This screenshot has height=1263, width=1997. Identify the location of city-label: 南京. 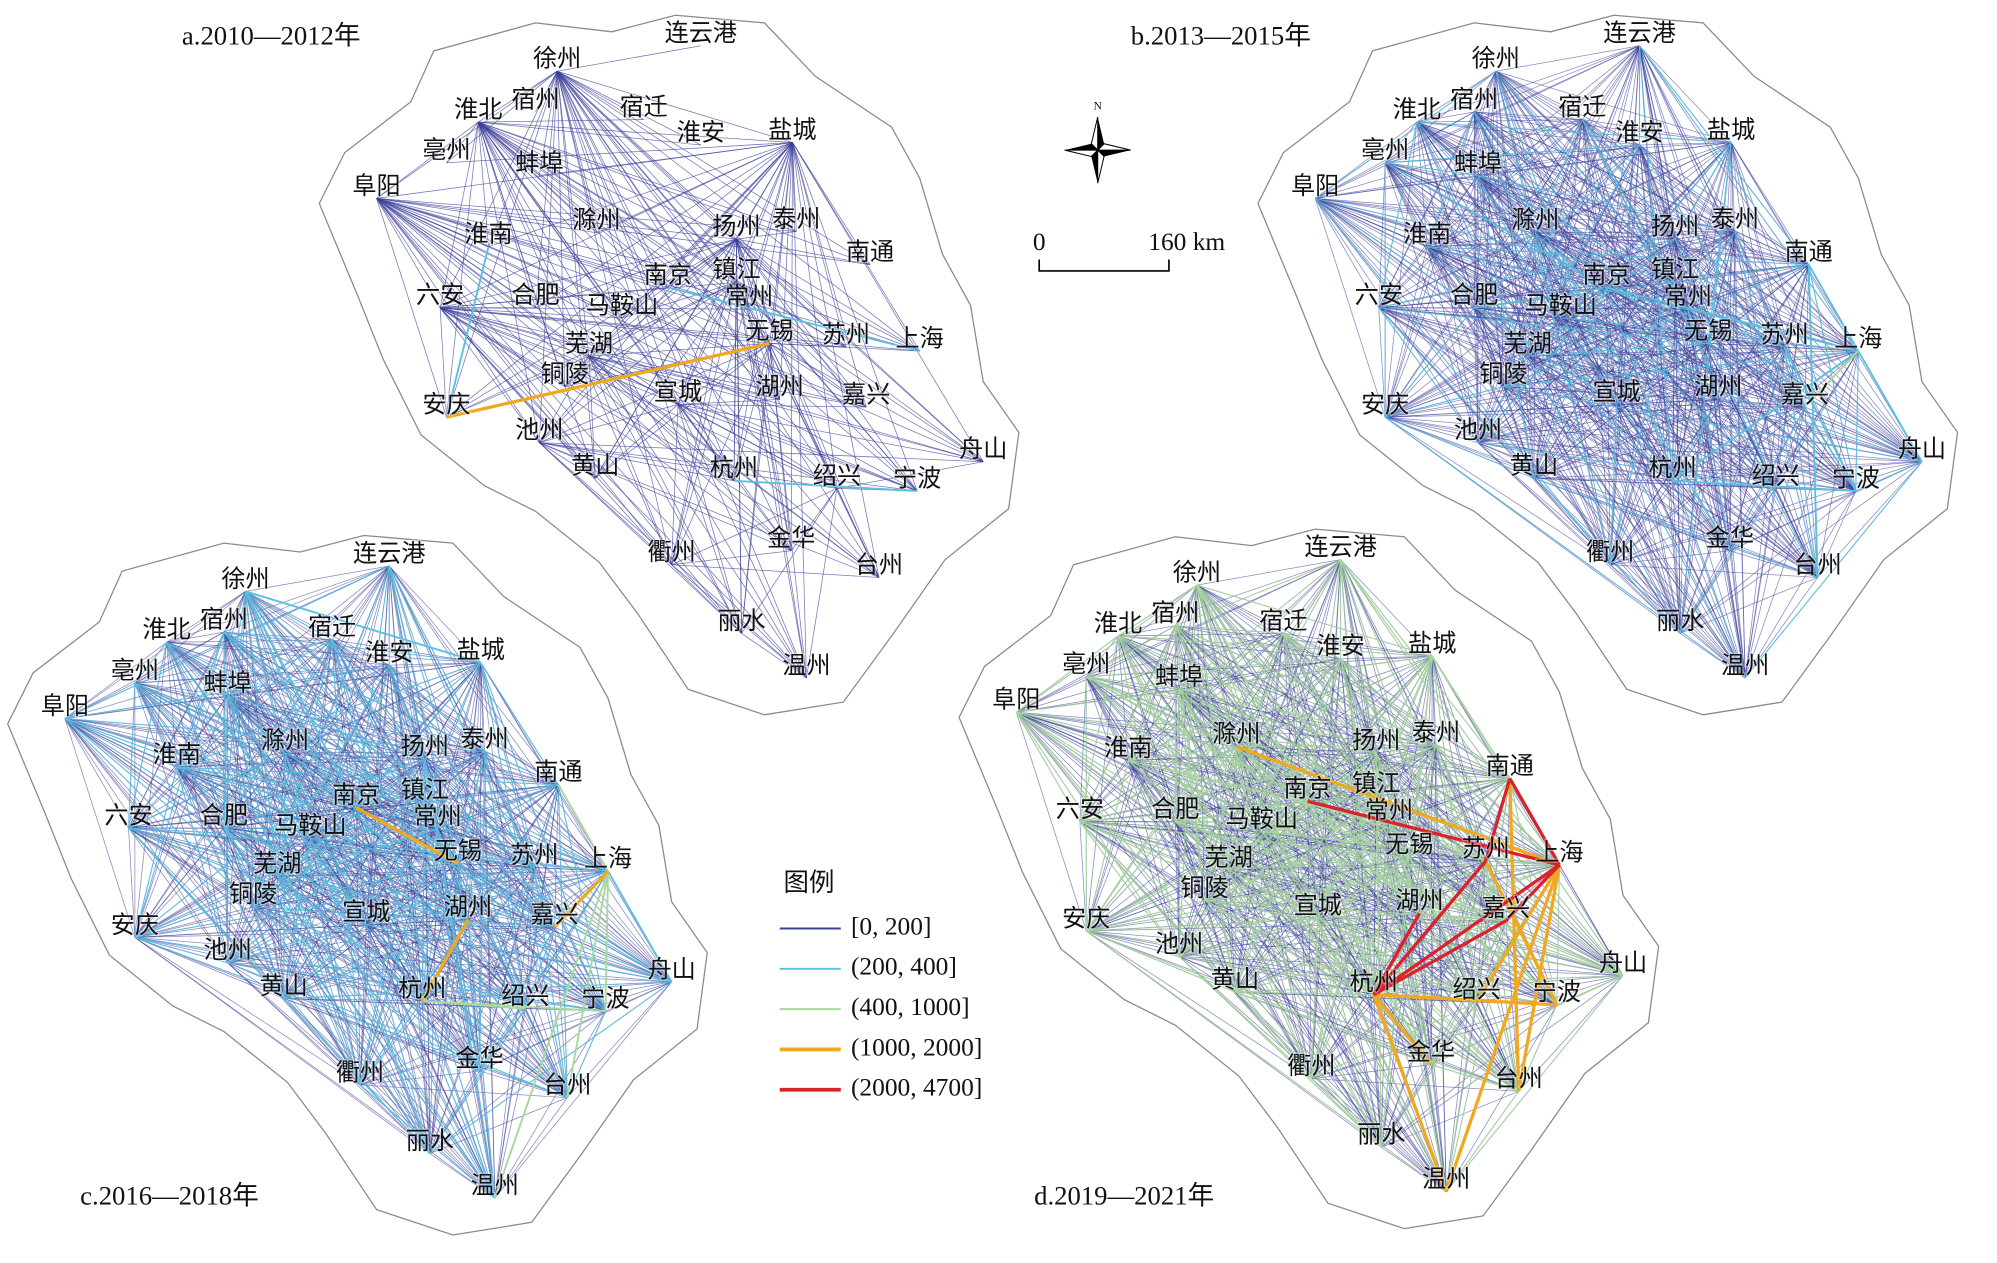
(356, 795).